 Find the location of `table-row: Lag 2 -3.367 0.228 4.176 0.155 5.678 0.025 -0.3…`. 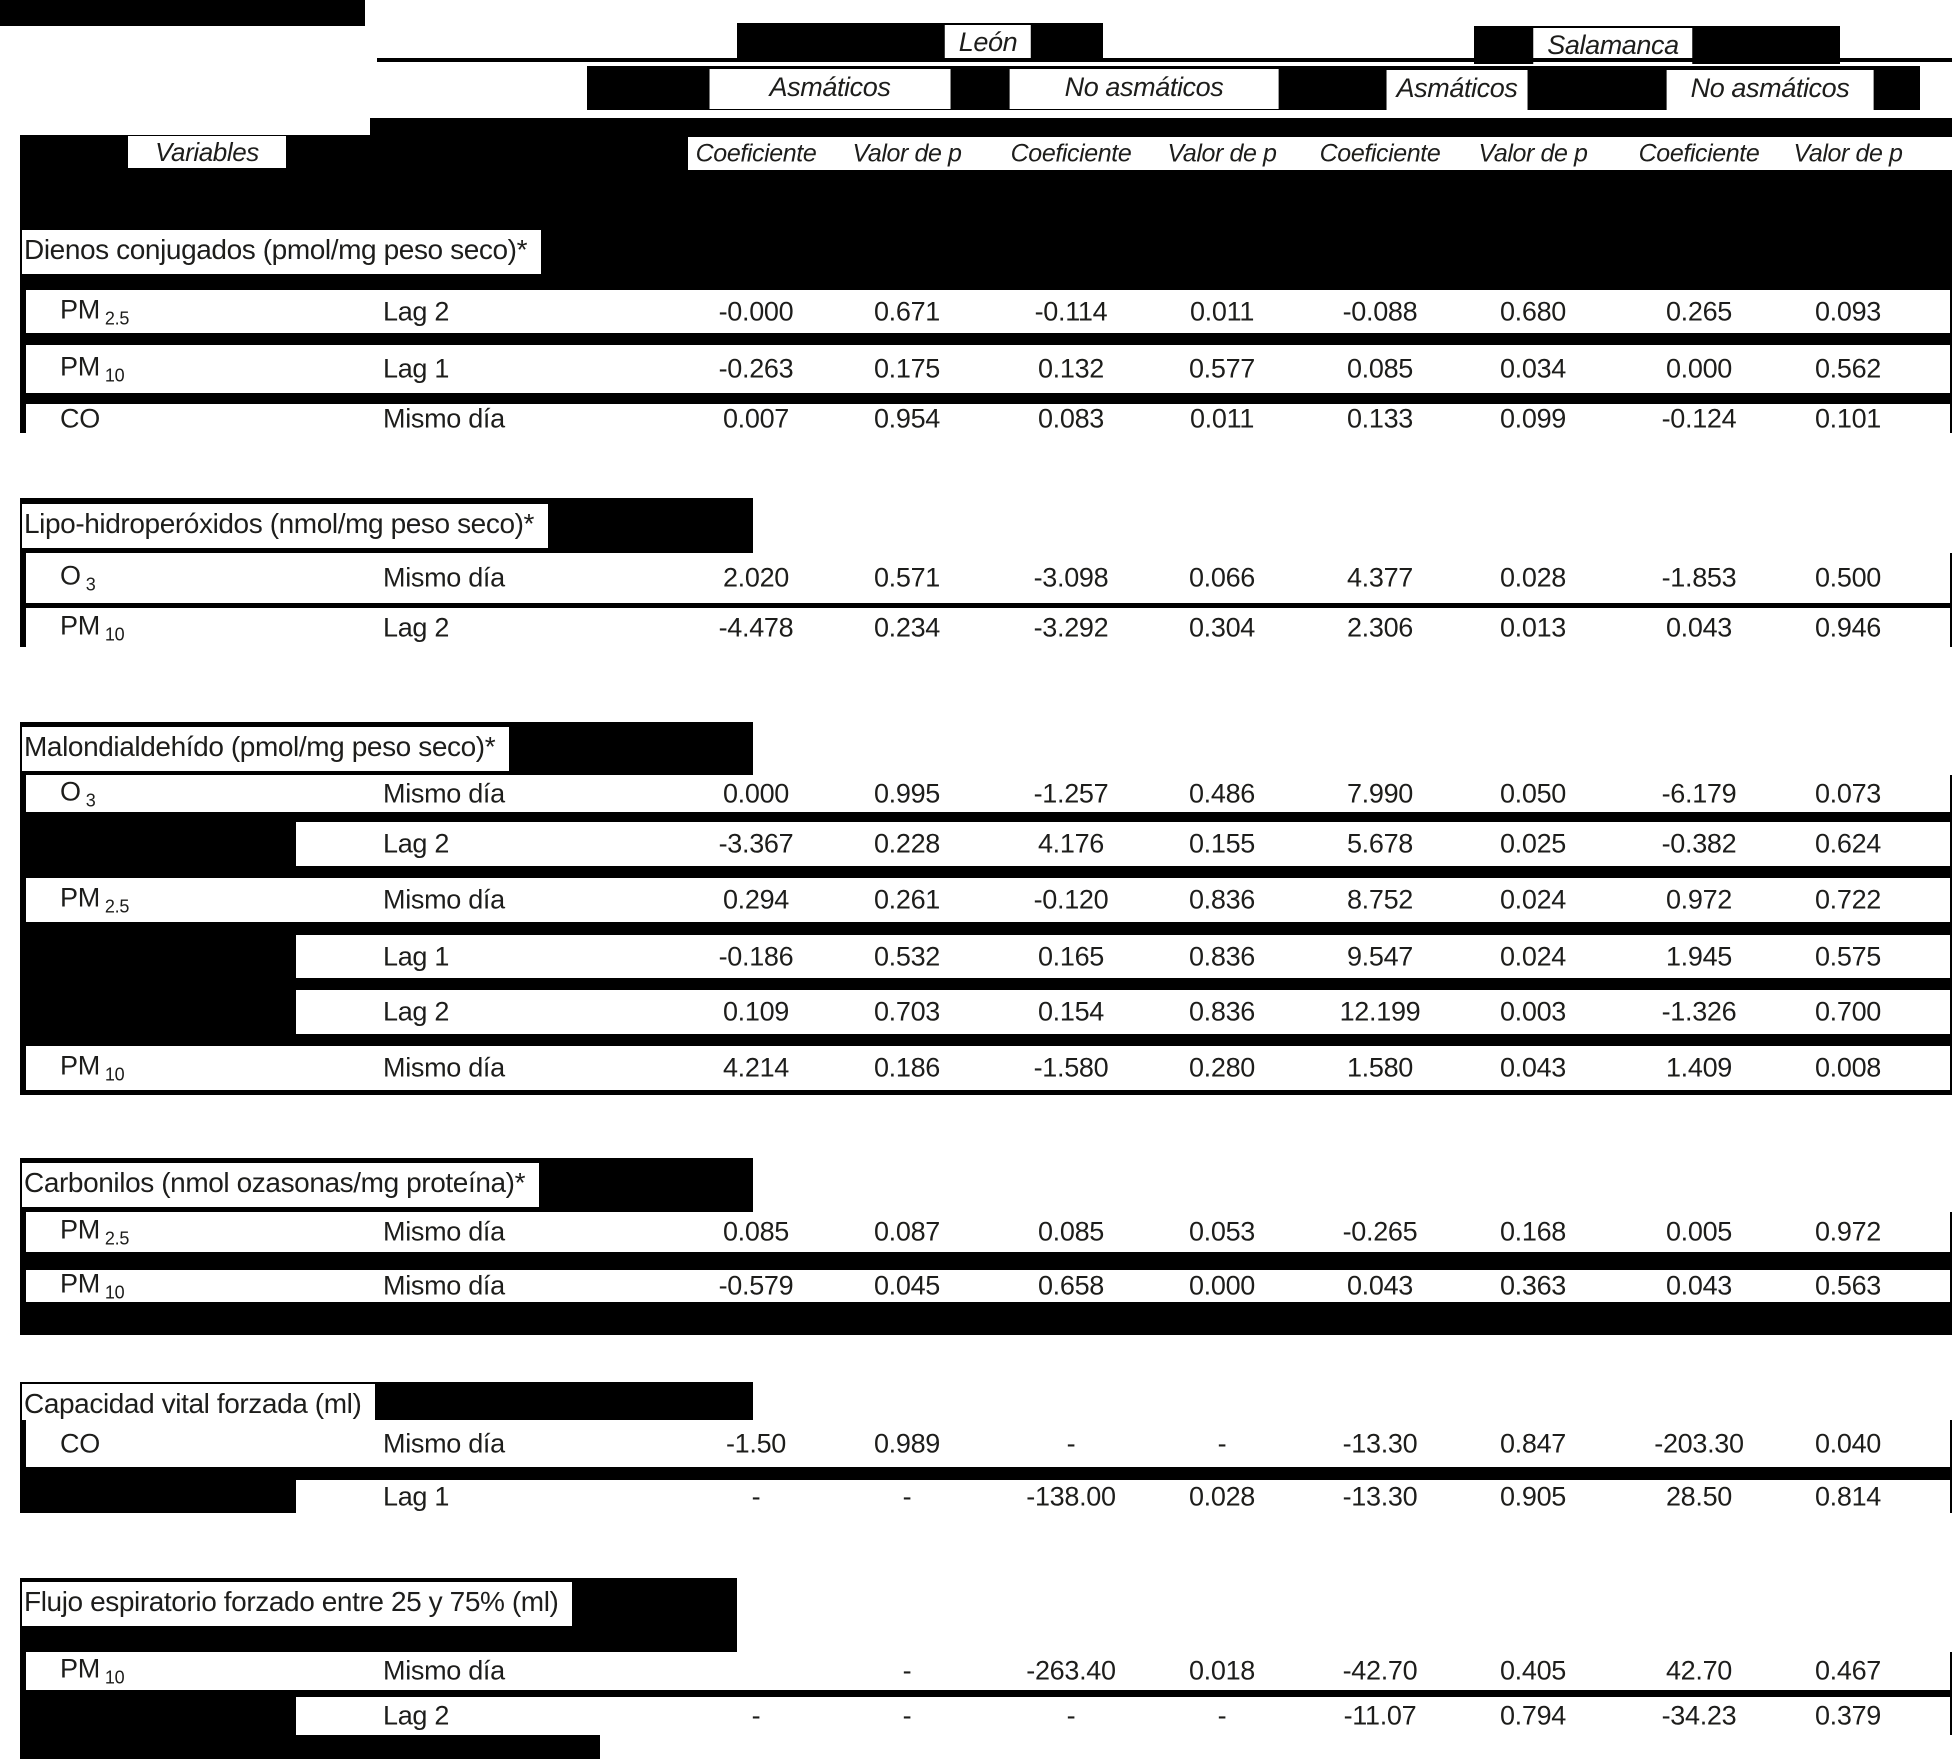

table-row: Lag 2 -3.367 0.228 4.176 0.155 5.678 0.025 -0.3… is located at coordinates (1123, 844).